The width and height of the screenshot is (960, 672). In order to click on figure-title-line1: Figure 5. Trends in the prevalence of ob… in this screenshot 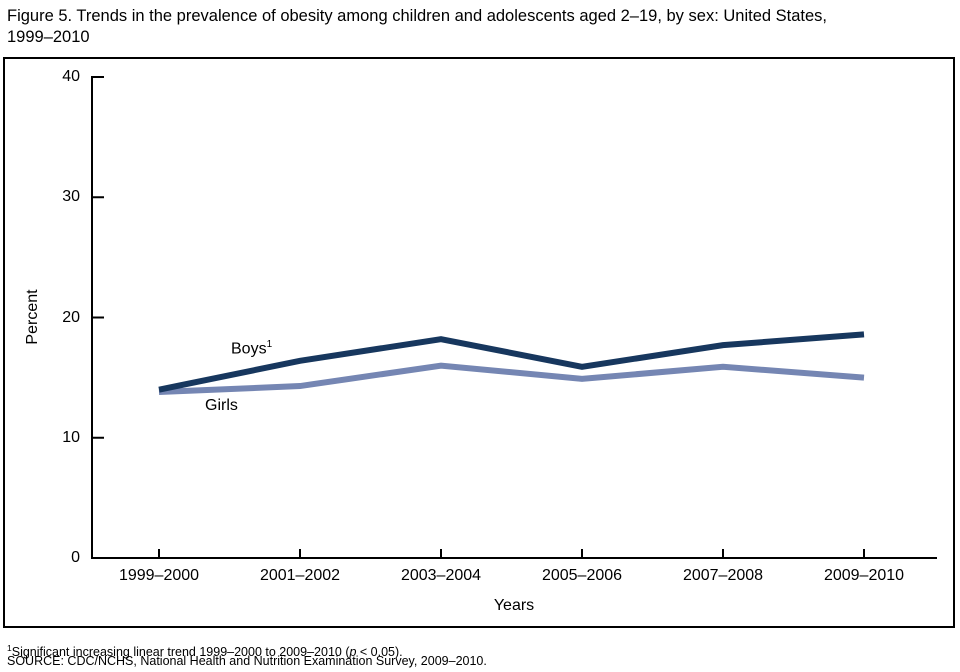, I will do `click(417, 16)`.